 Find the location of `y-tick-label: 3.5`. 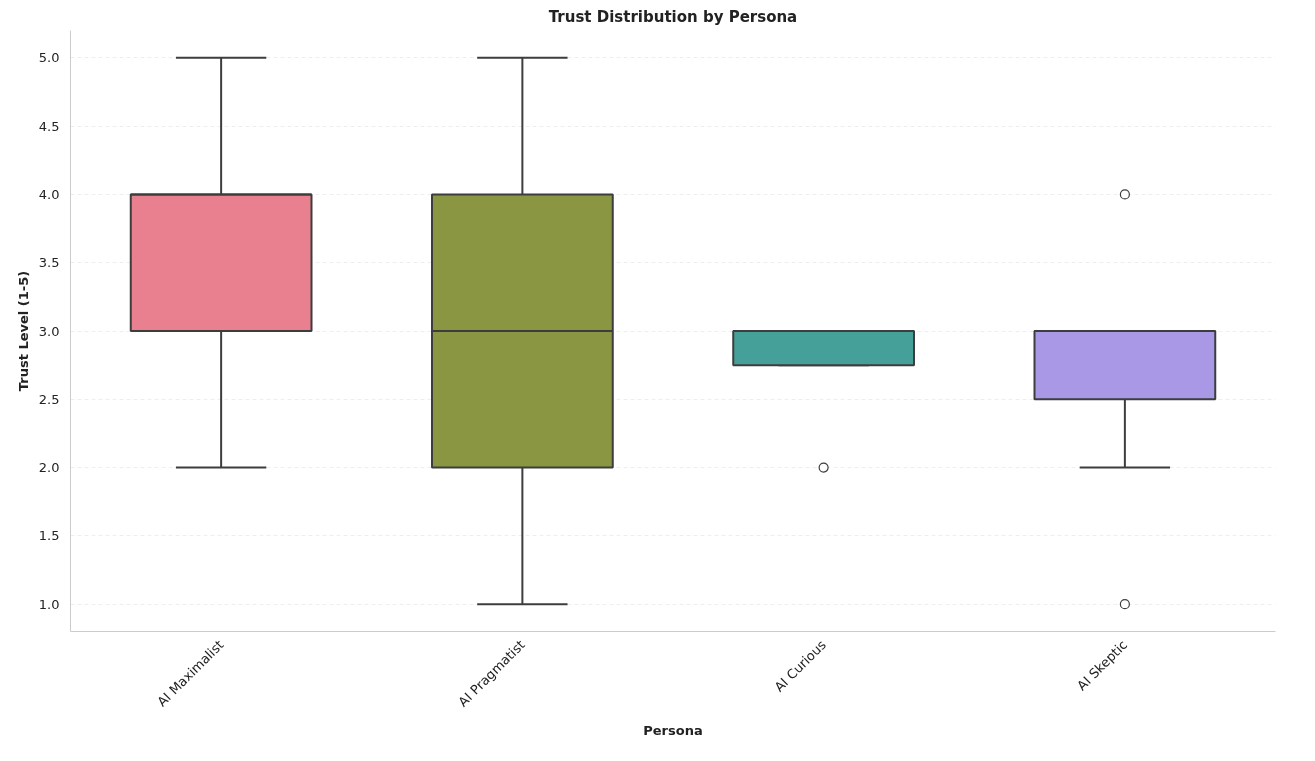

y-tick-label: 3.5 is located at coordinates (49, 263).